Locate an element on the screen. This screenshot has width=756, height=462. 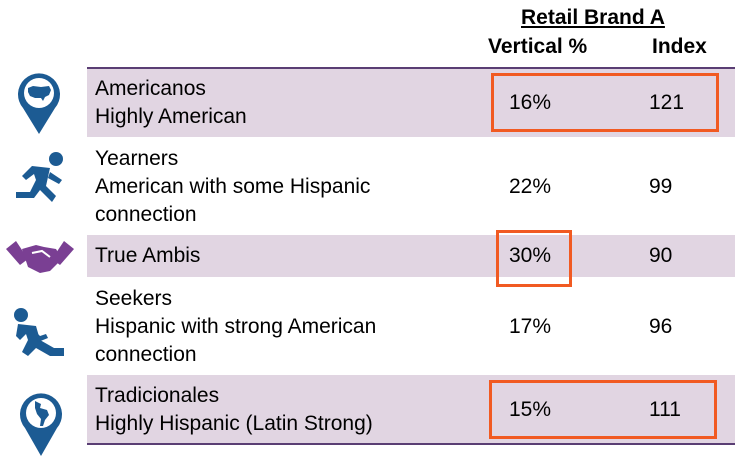
segment-description: Hispanic with strong American is located at coordinates (236, 326).